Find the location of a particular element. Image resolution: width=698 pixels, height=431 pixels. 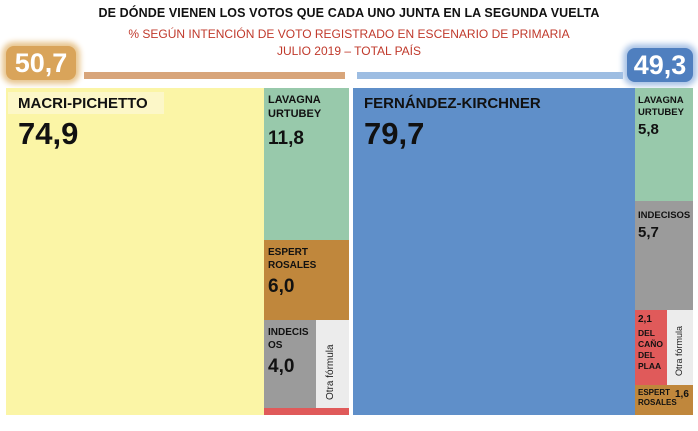

tile-otra-left: Otra fórmula is located at coordinates (332, 364).